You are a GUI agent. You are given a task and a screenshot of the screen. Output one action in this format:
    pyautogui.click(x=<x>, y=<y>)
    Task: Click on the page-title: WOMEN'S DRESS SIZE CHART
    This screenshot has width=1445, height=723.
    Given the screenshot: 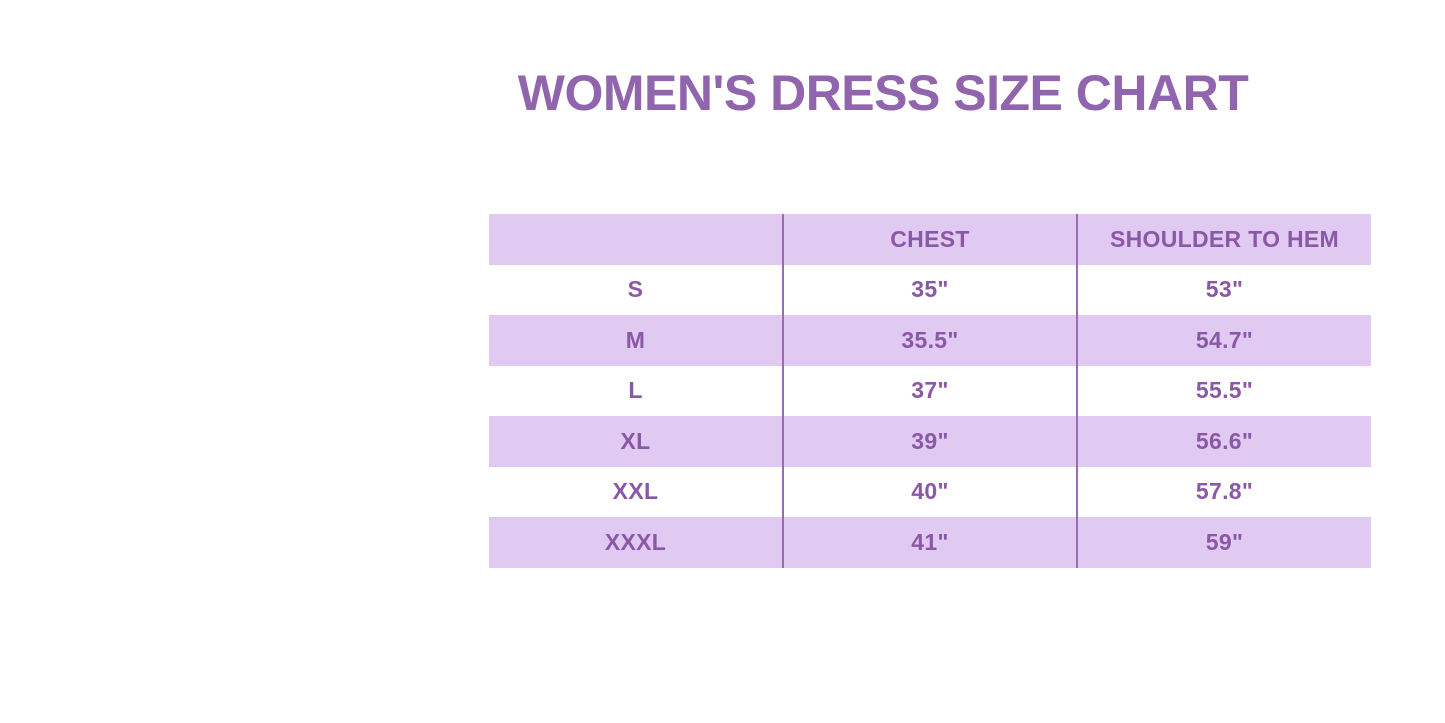 What is the action you would take?
    pyautogui.click(x=883, y=93)
    